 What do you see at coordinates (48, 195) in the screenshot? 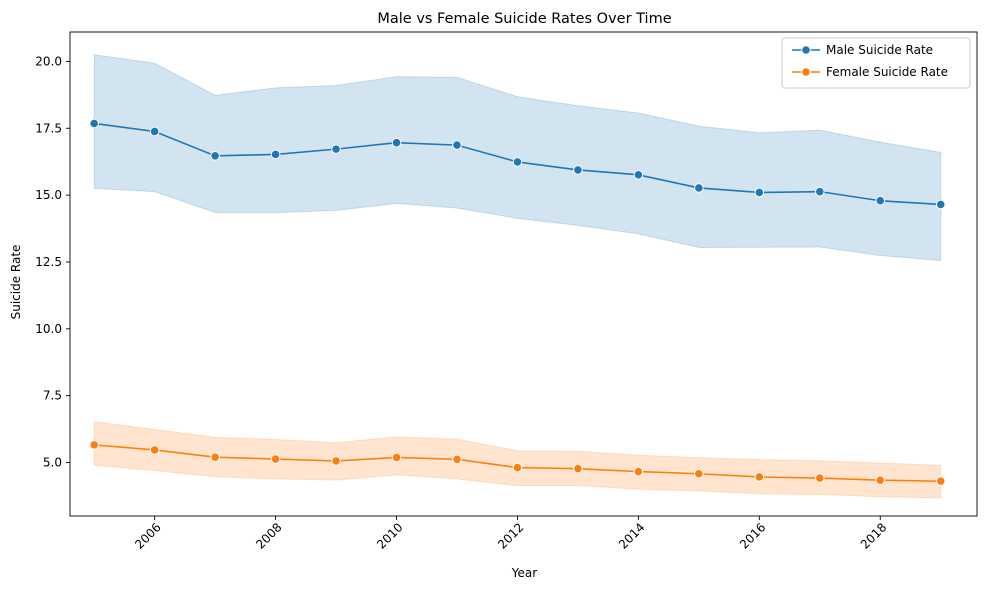
I see `y-tick-label-4: 15.0` at bounding box center [48, 195].